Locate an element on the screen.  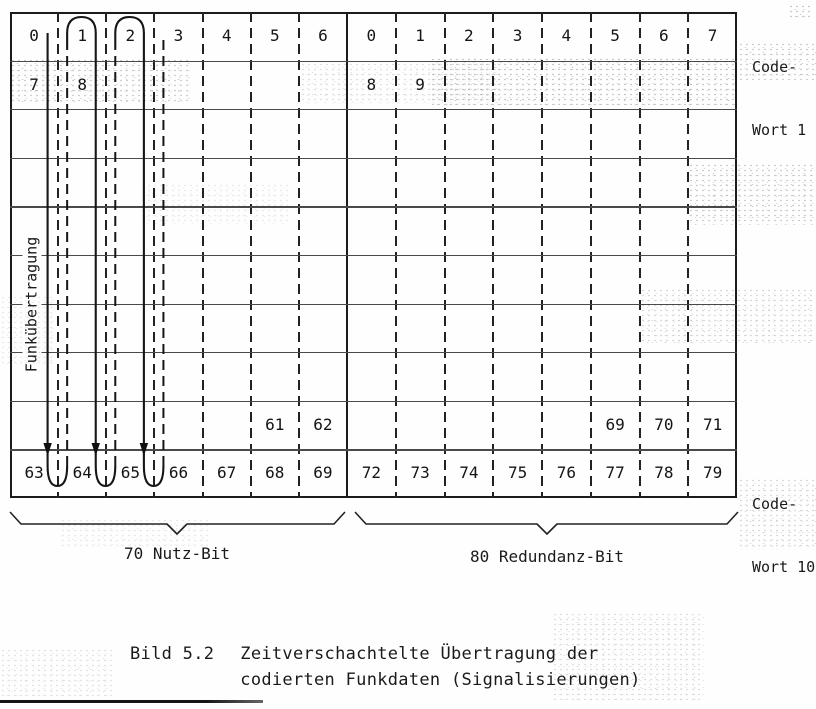
bit-cell: 67 is located at coordinates (227, 473).